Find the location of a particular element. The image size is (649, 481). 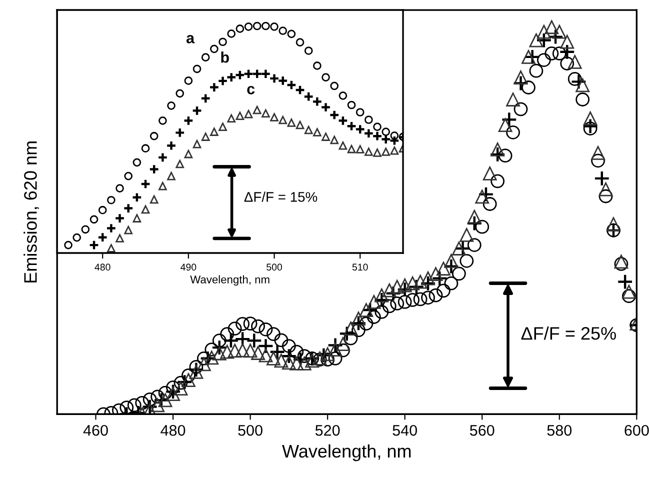

x-tick-label: 580 is located at coordinates (559, 430).